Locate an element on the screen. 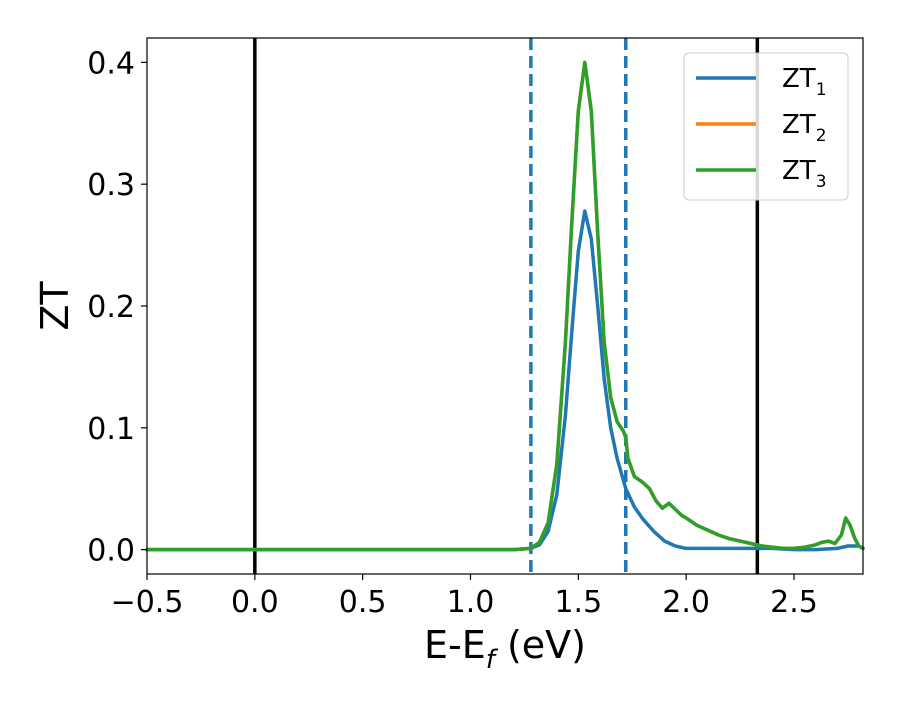 The height and width of the screenshot is (705, 900). y-tick-label: 0.3 is located at coordinates (111, 185).